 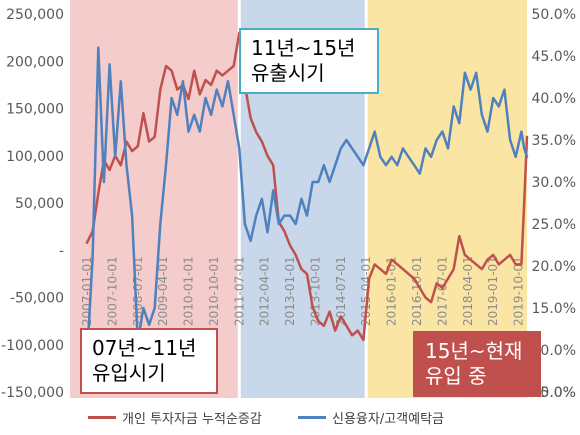 I want to click on y-right-tick-label: 50.0%, so click(x=554, y=15).